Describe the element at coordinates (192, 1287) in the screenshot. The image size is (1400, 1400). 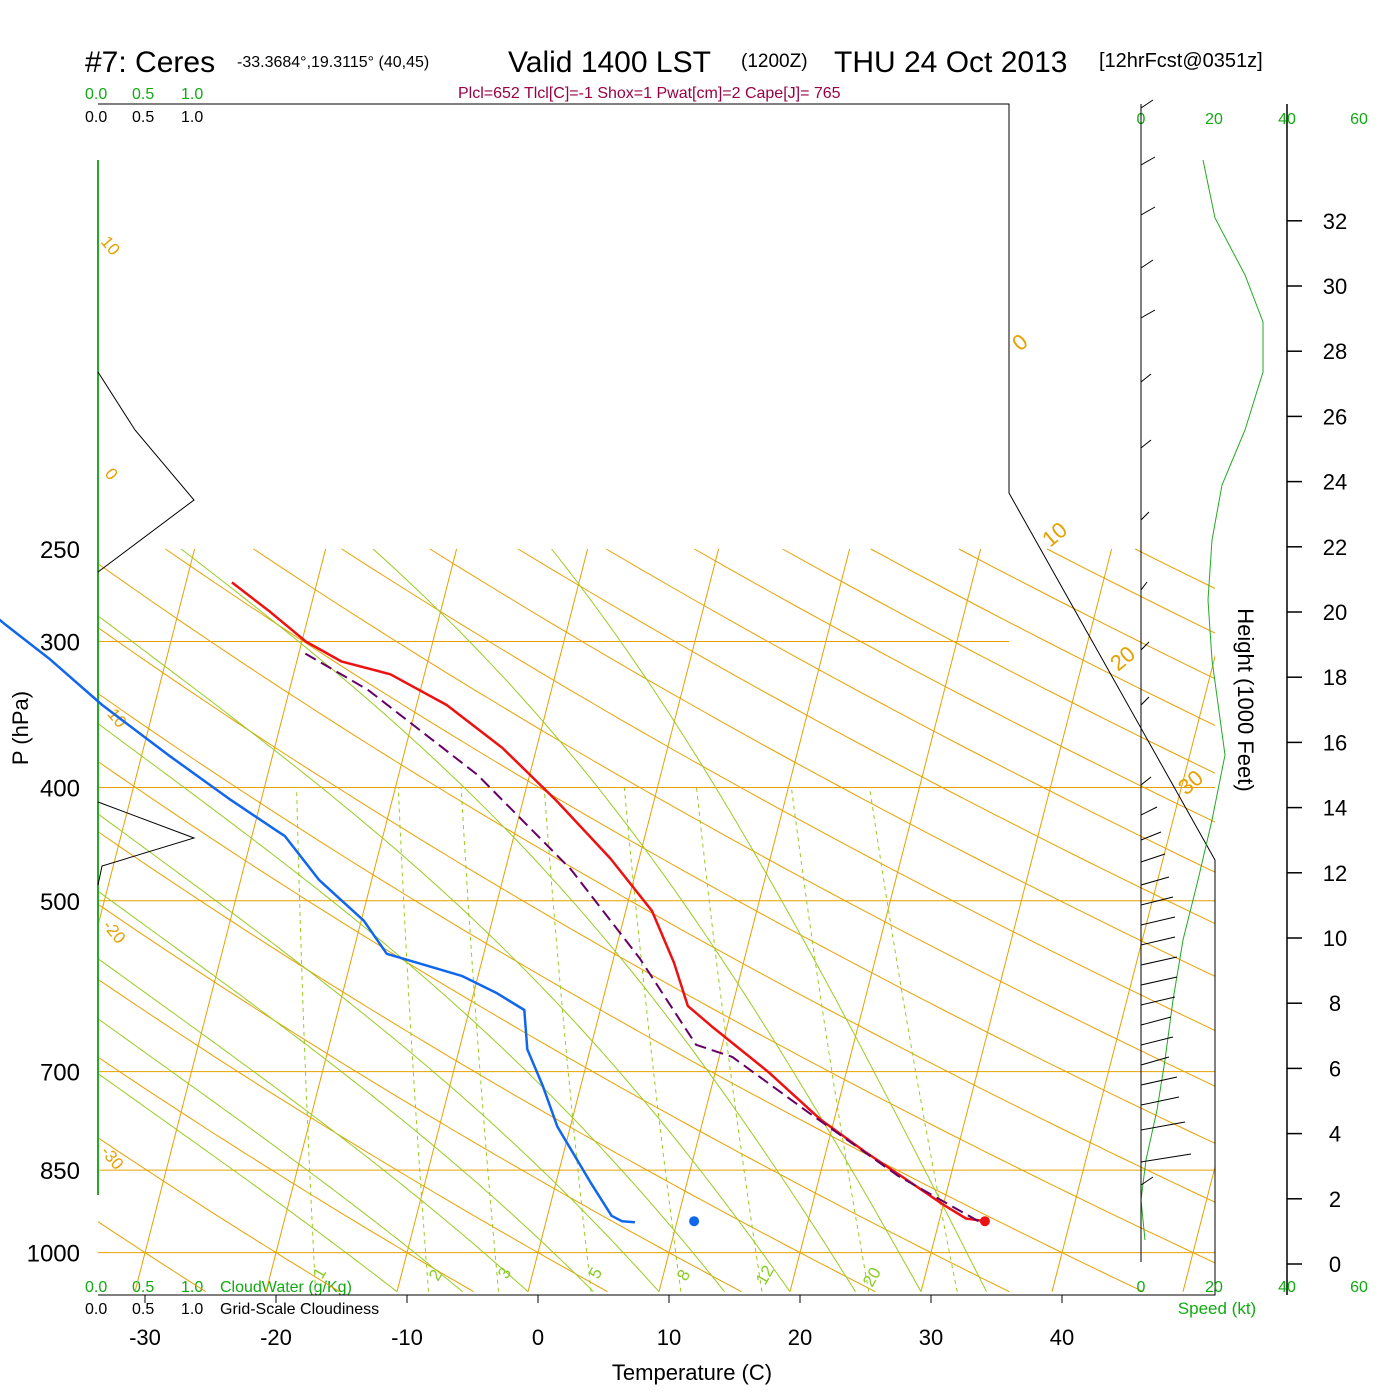
I see `cloud-scale-bottom-green-2: 1.0` at that location.